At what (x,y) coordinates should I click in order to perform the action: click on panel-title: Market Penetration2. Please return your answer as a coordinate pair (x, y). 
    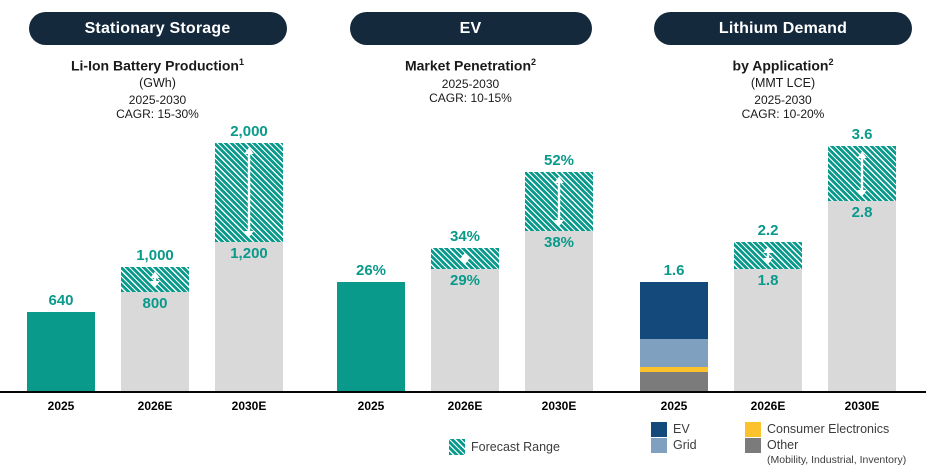
    Looking at the image, I should click on (470, 64).